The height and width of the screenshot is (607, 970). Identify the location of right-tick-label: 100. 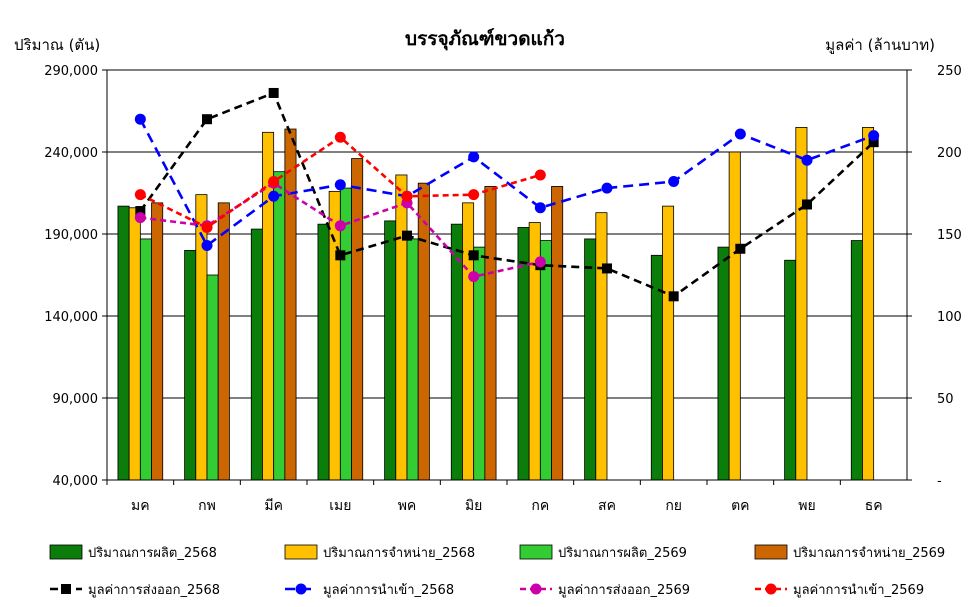
(949, 317).